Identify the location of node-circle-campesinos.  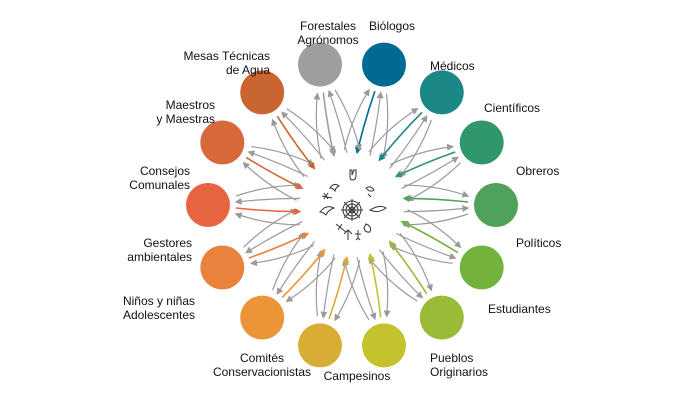
(320, 345).